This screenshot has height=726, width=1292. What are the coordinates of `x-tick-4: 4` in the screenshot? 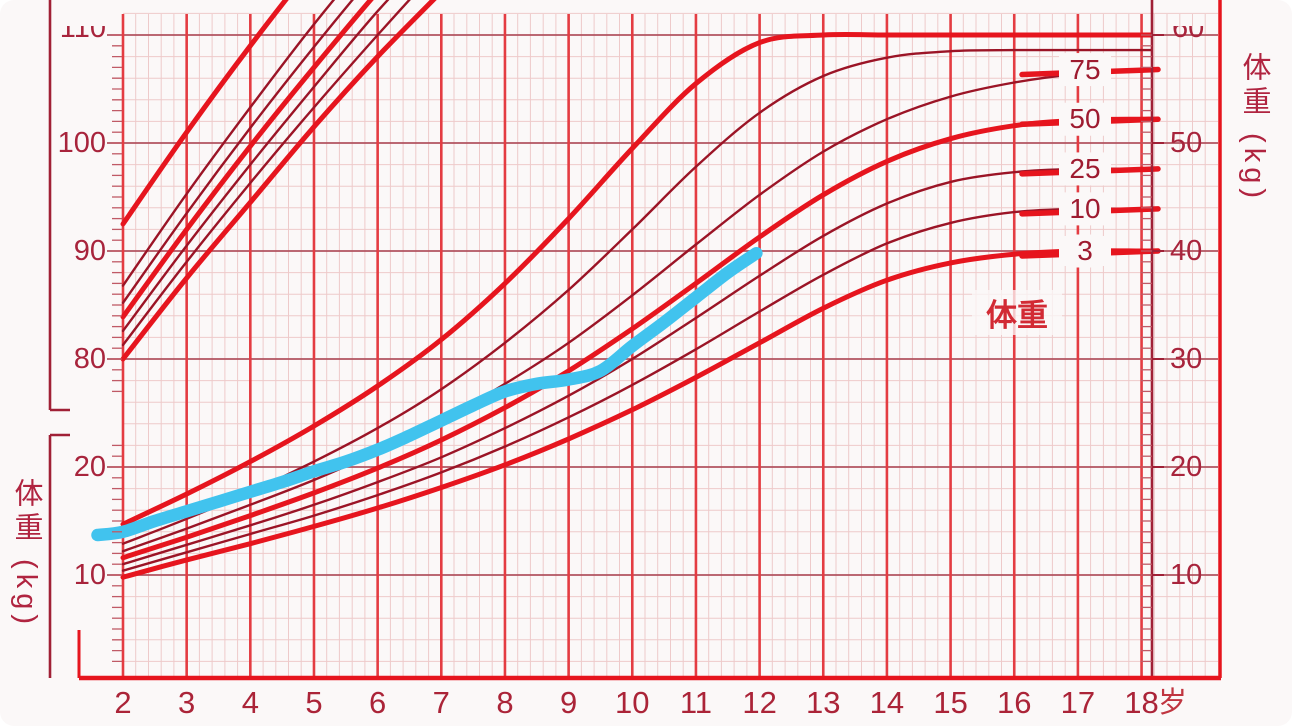 It's located at (250, 702).